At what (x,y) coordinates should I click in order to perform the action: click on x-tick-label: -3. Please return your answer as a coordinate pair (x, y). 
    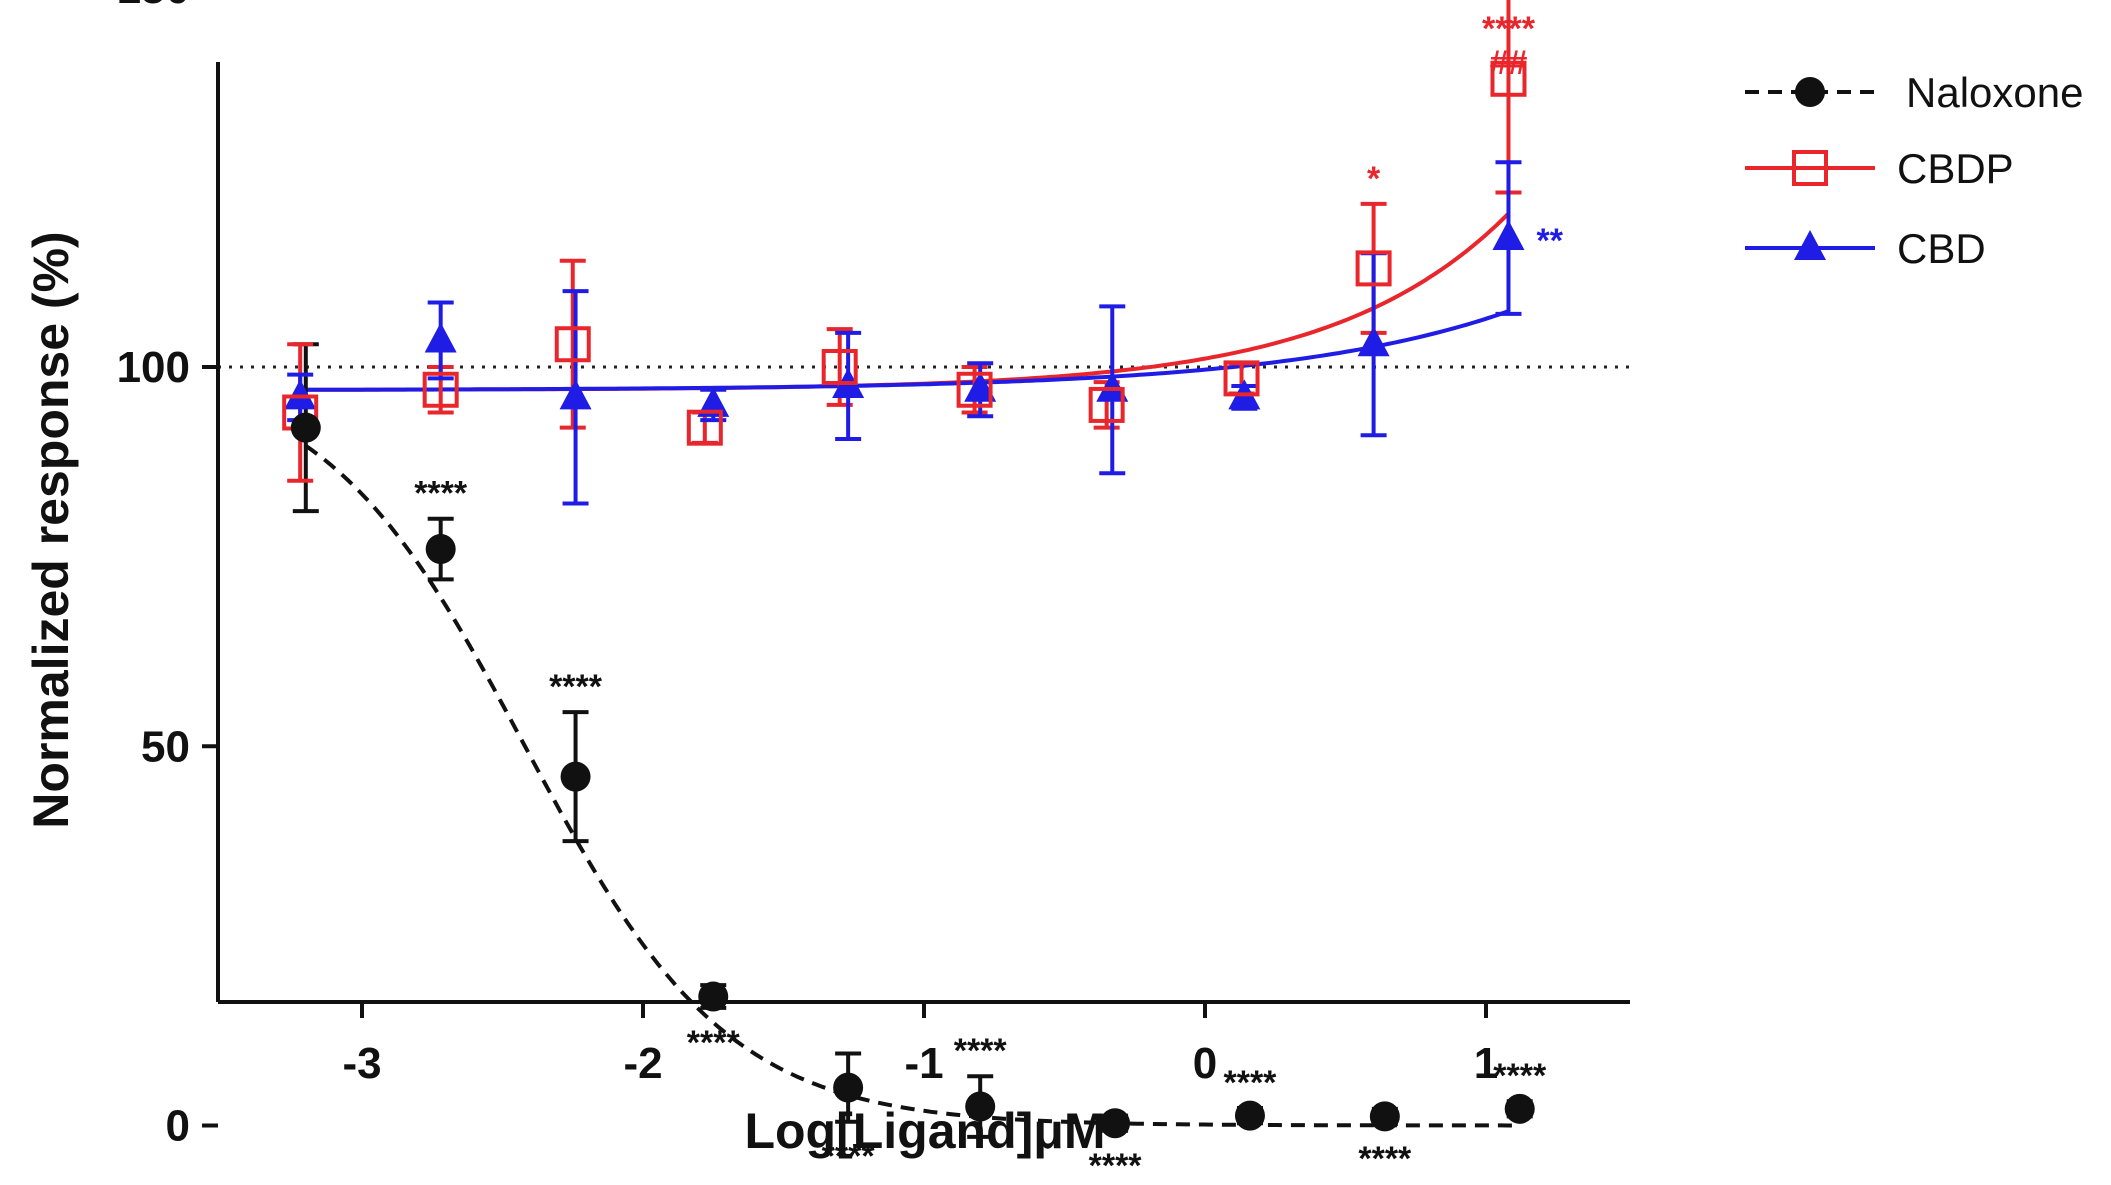
    Looking at the image, I should click on (361, 1063).